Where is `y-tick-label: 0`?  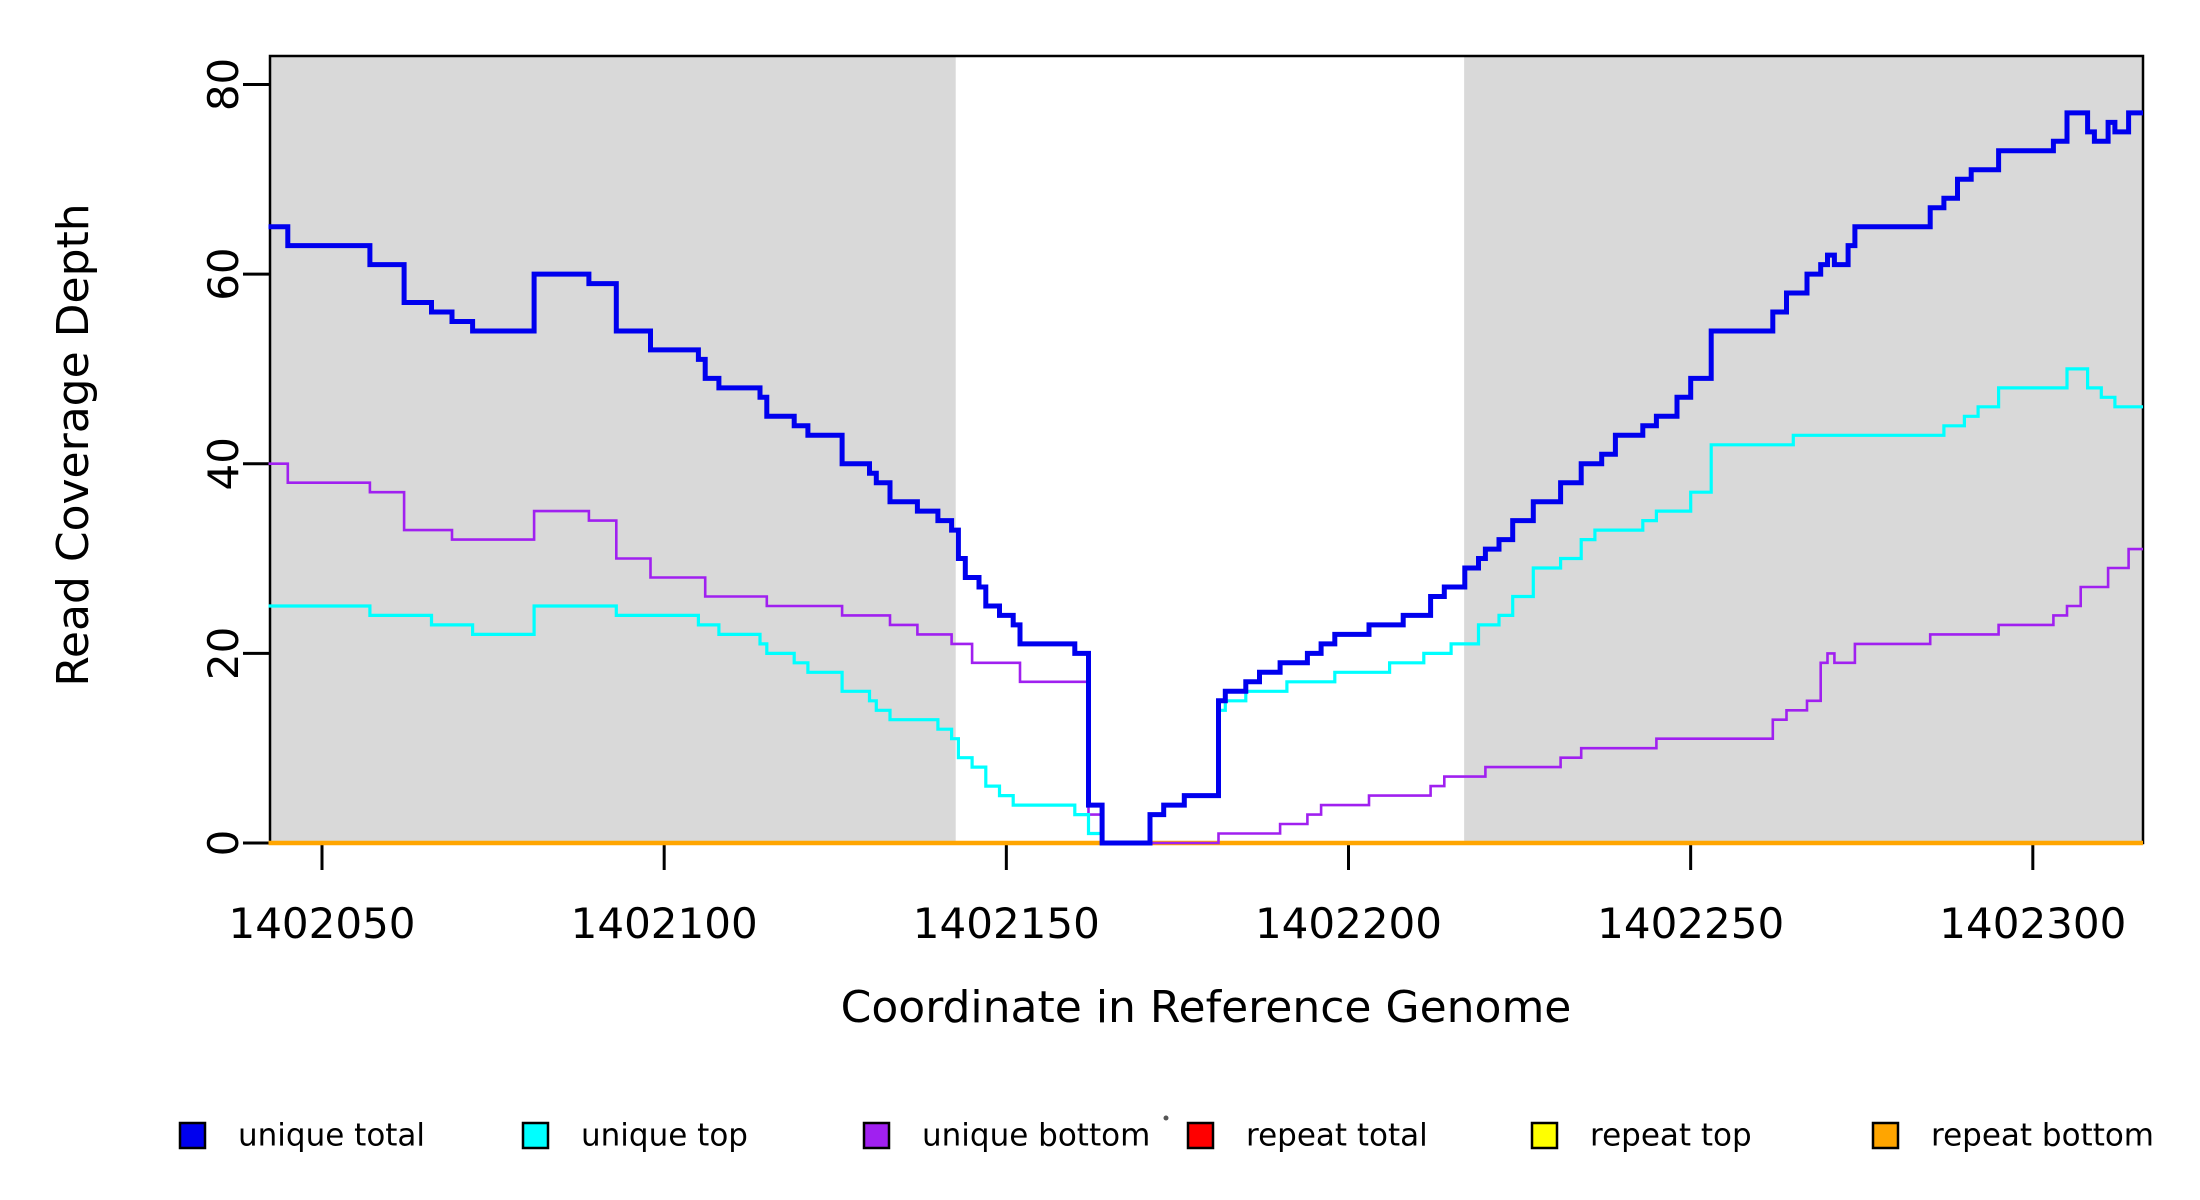 y-tick-label: 0 is located at coordinates (223, 843).